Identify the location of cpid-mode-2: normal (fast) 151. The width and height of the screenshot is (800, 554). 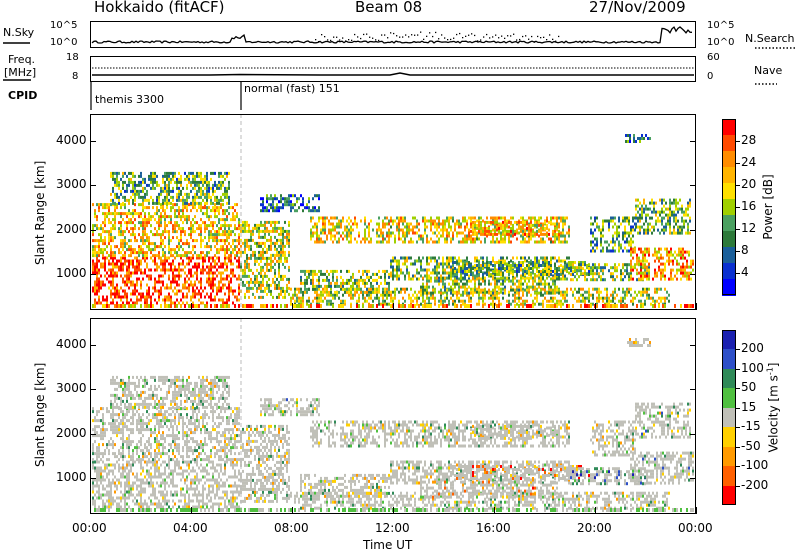
(292, 88).